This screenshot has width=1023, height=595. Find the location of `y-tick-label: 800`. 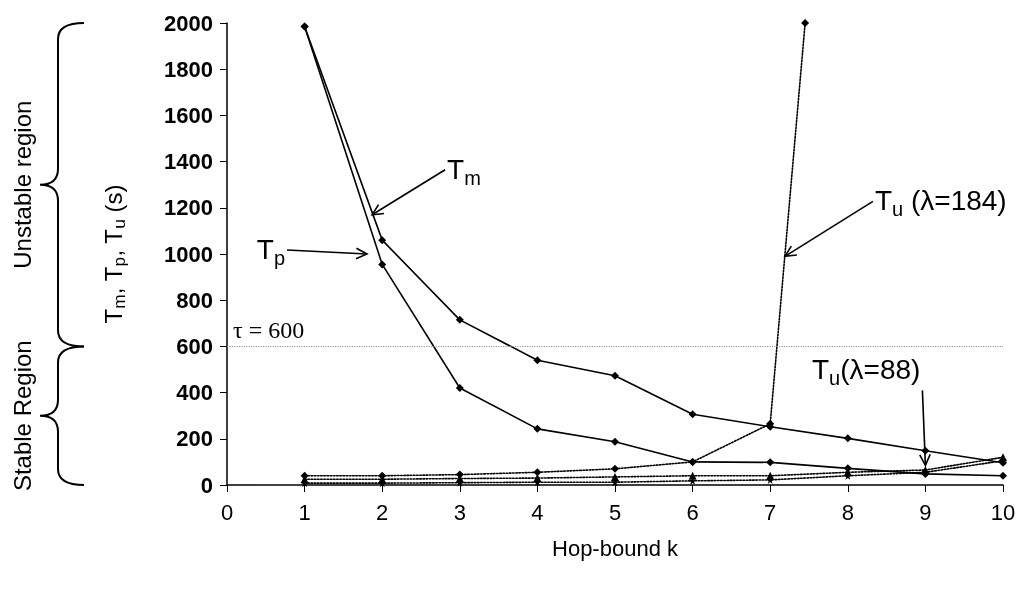

y-tick-label: 800 is located at coordinates (194, 300).